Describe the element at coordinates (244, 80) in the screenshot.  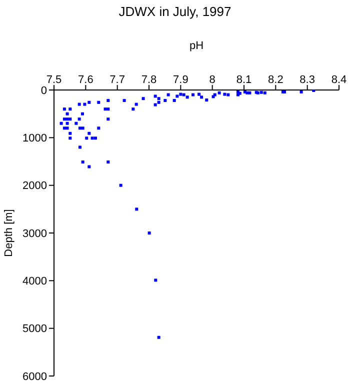
I see `x-tick-label: 8.1` at that location.